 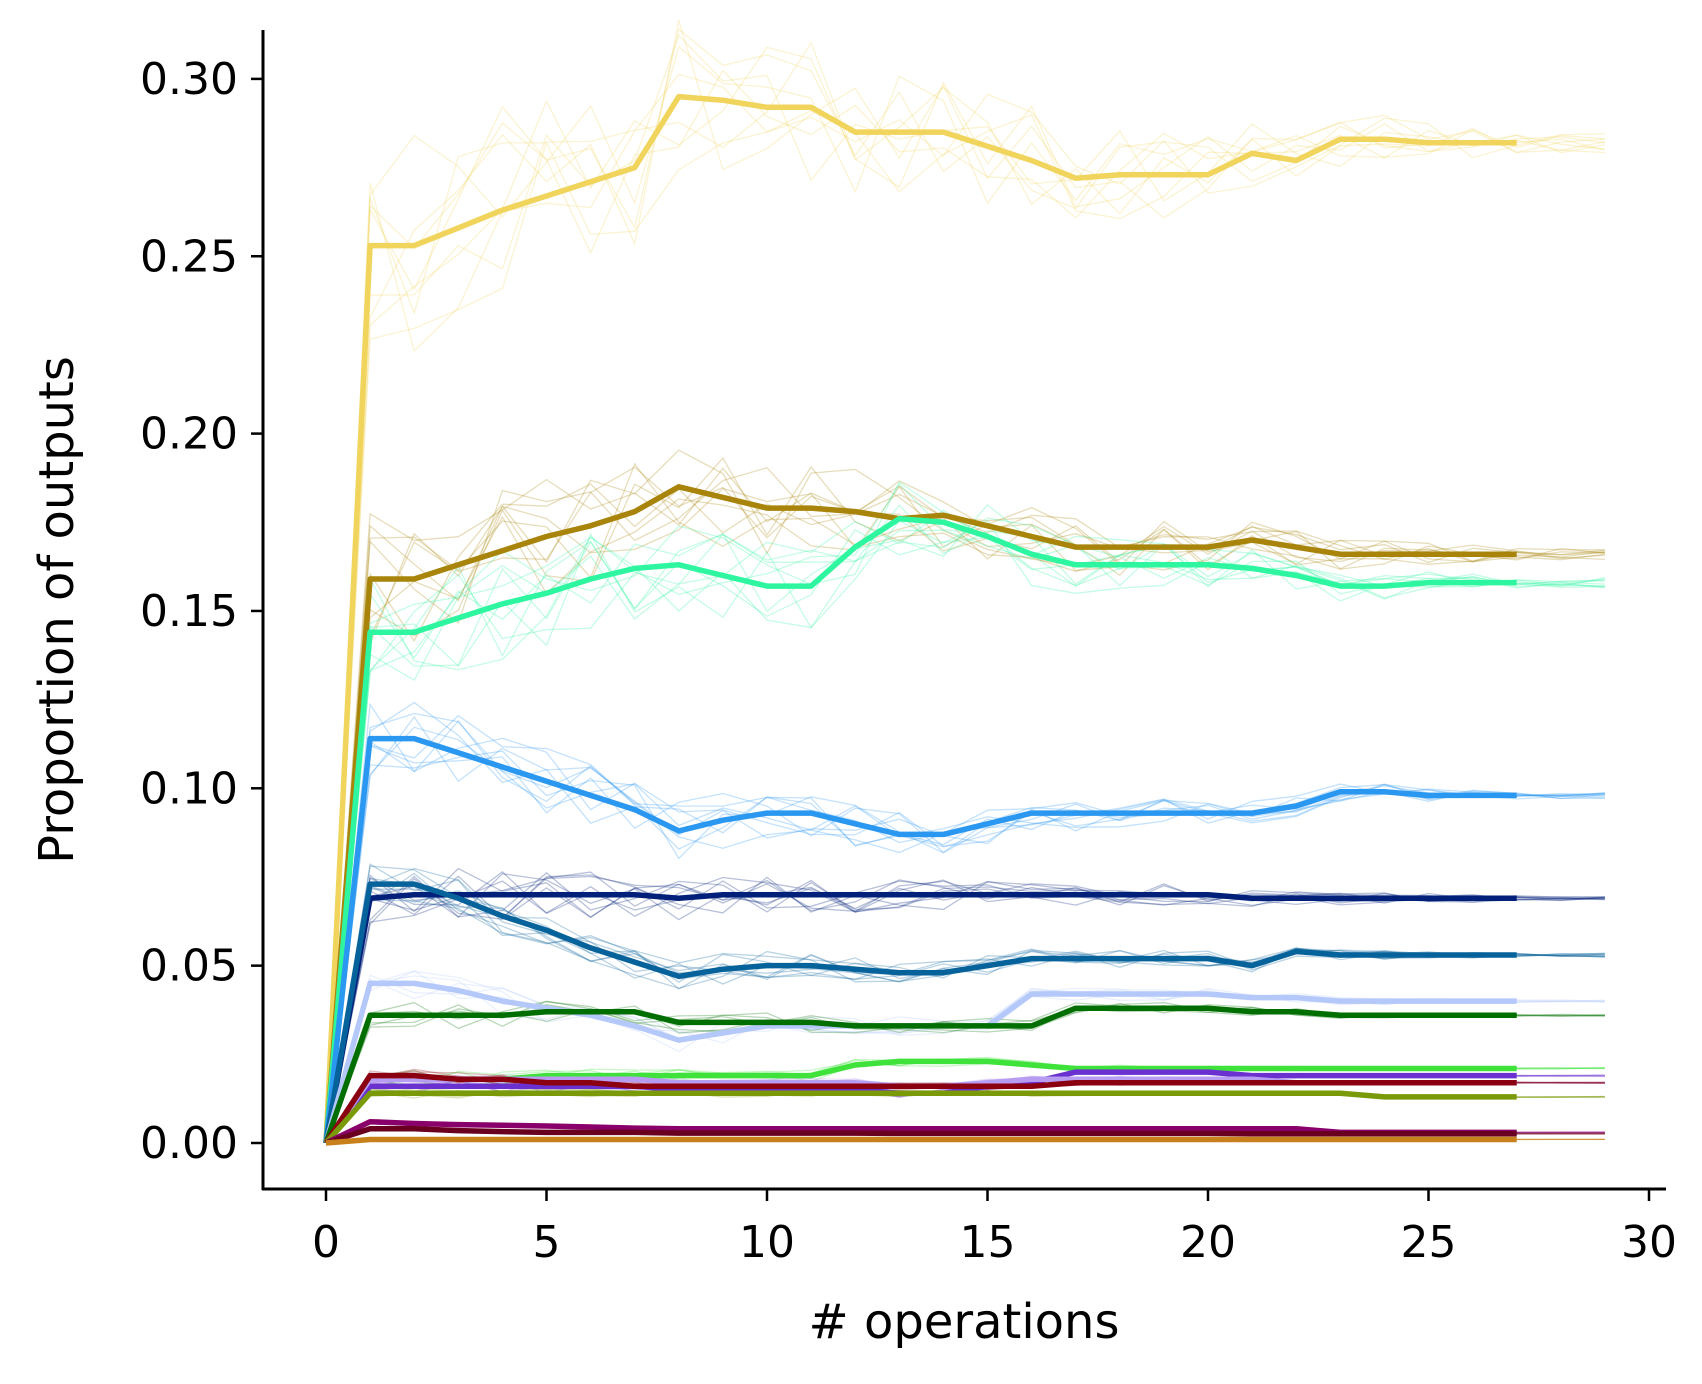 I want to click on y-tick-label: 0.20, so click(x=189, y=434).